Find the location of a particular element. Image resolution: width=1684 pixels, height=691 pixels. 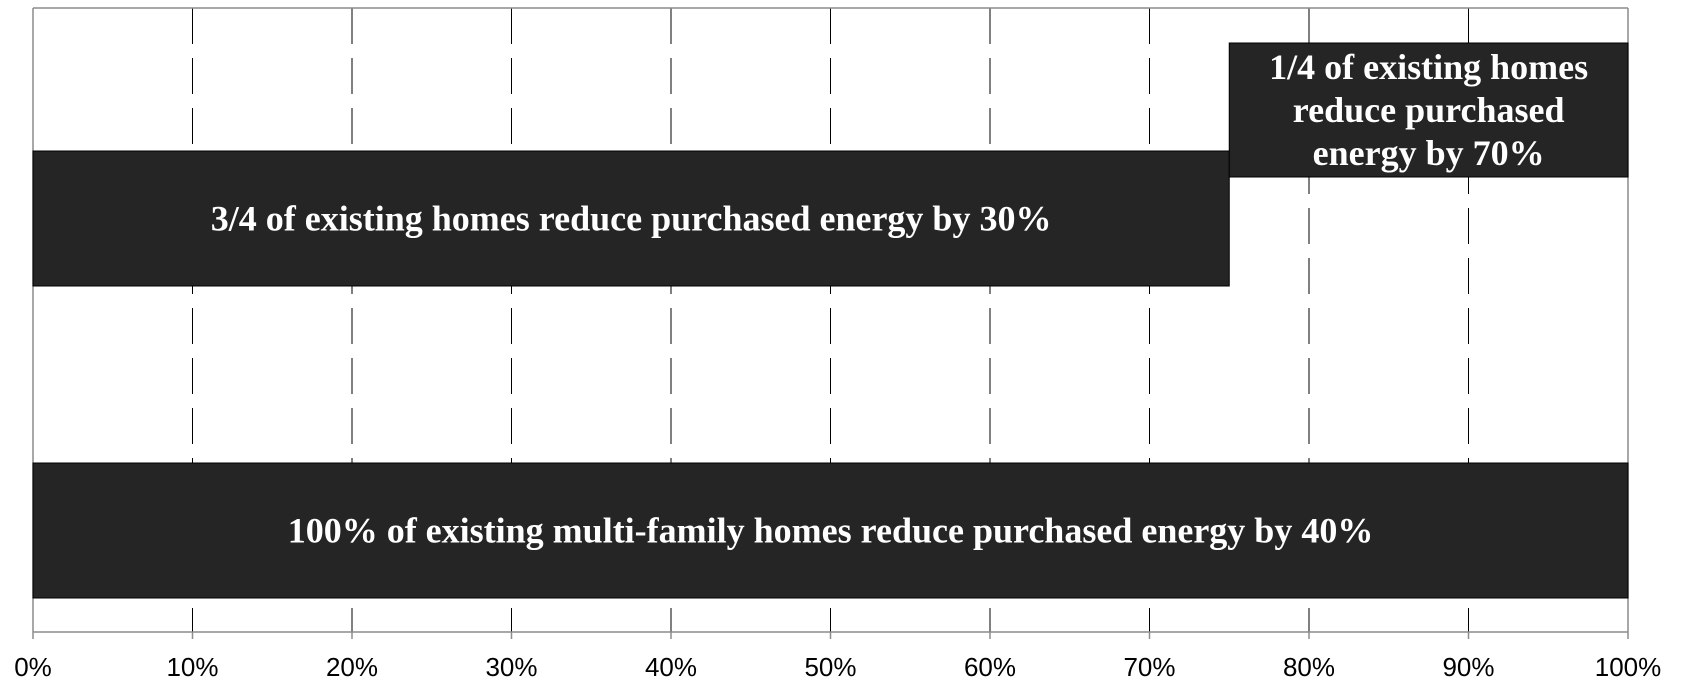

x-tick-label-5: 50% is located at coordinates (830, 667).